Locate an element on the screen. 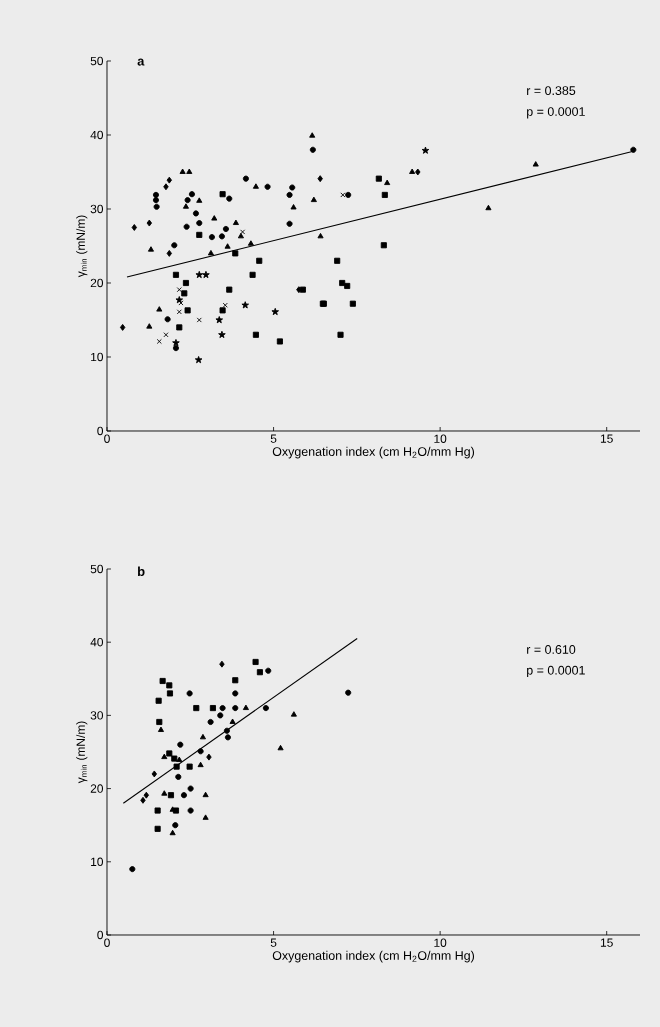 The height and width of the screenshot is (1027, 660). annotation: r = 0.385 is located at coordinates (551, 90).